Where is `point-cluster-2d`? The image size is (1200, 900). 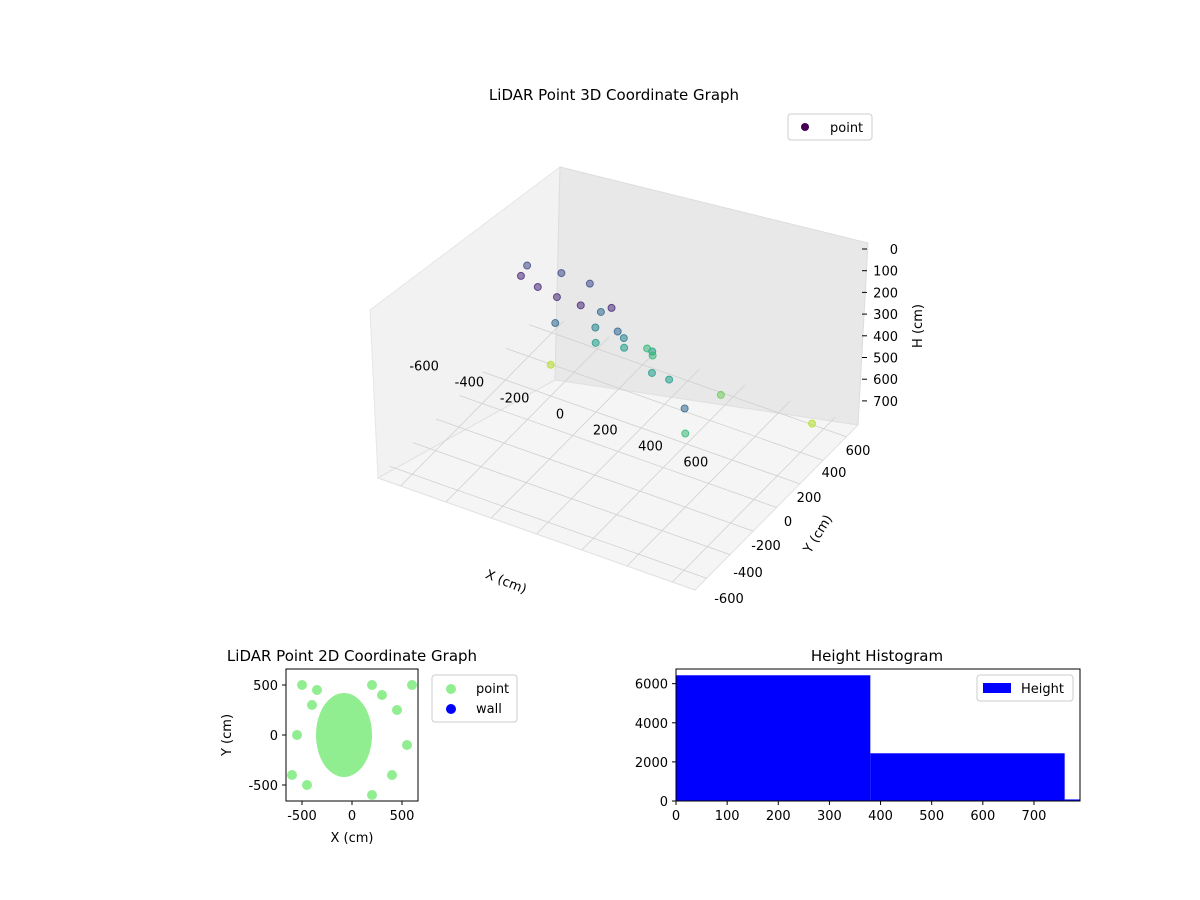 point-cluster-2d is located at coordinates (344, 735).